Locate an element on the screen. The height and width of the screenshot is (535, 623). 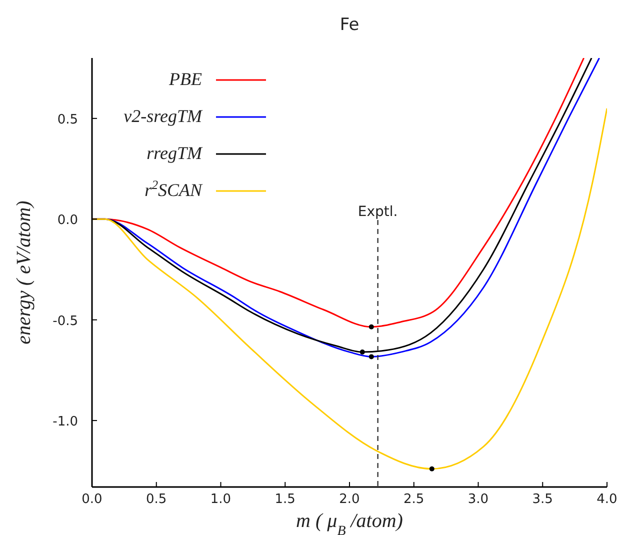
x-tick-label: 3.5 is located at coordinates (542, 499).